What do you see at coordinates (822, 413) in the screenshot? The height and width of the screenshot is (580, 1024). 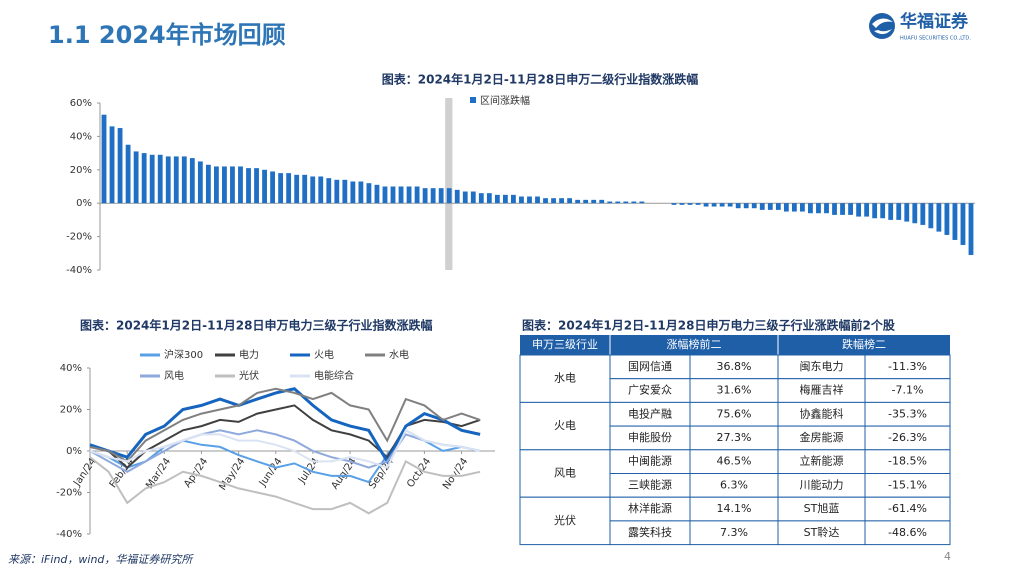 I see `table-cell-text: 协鑫能科` at bounding box center [822, 413].